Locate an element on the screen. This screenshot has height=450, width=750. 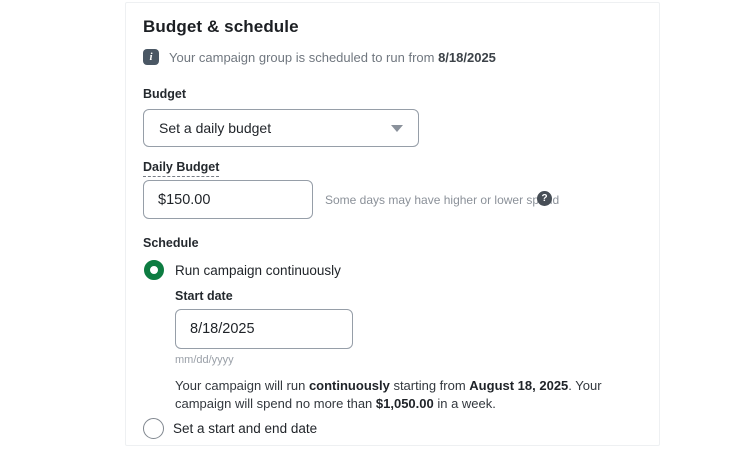
schedule-label: Schedule is located at coordinates (171, 243).